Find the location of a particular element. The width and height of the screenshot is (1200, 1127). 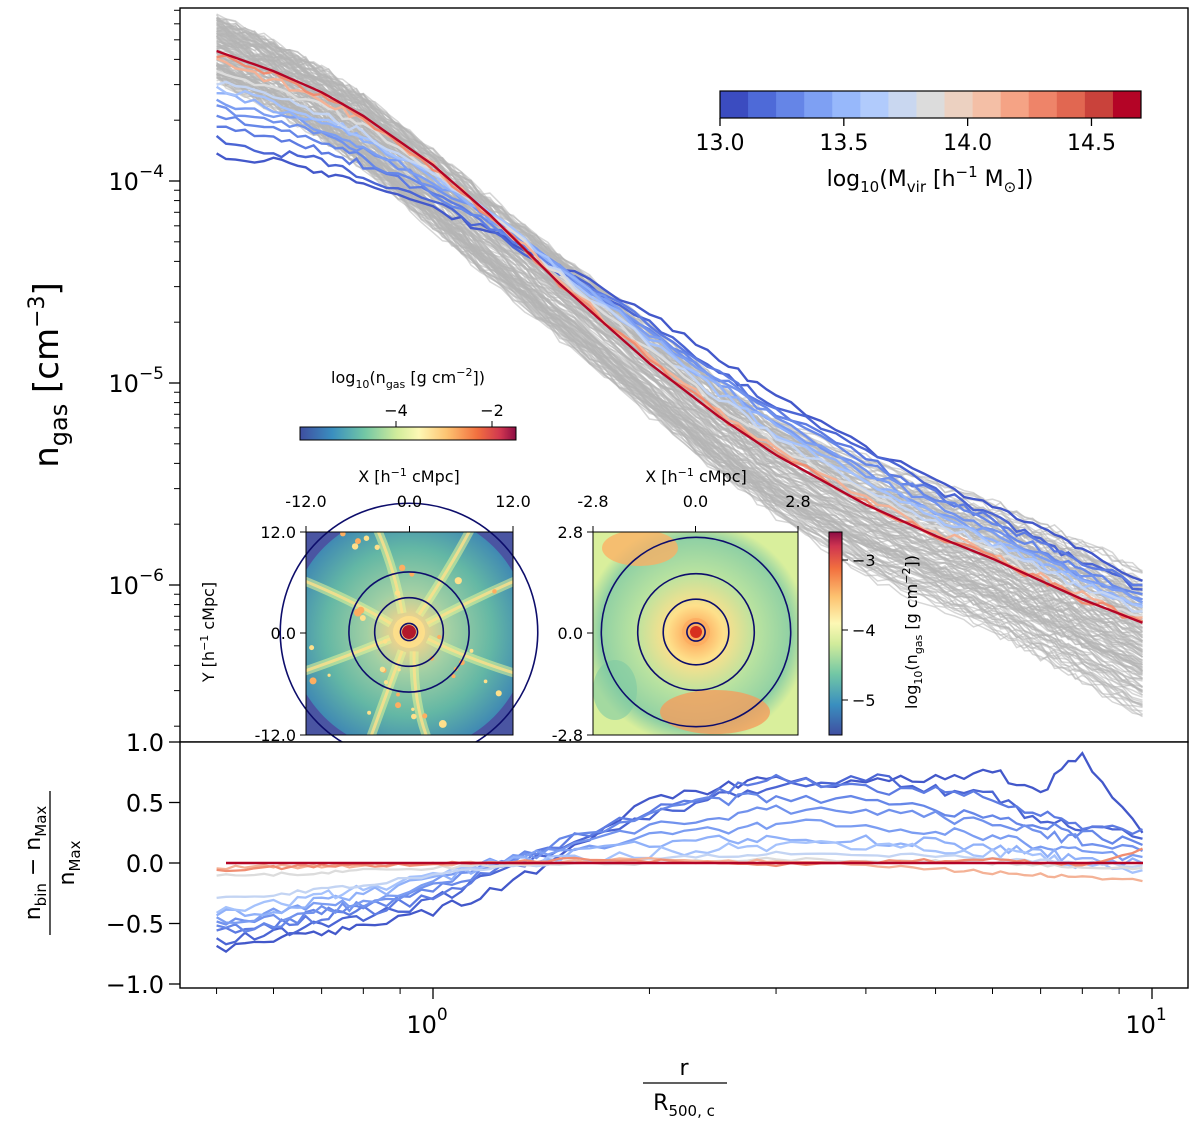

density-colorbar-horizontal: log10(ngas [g cm−2]) −4 −2 is located at coordinates (408, 403).